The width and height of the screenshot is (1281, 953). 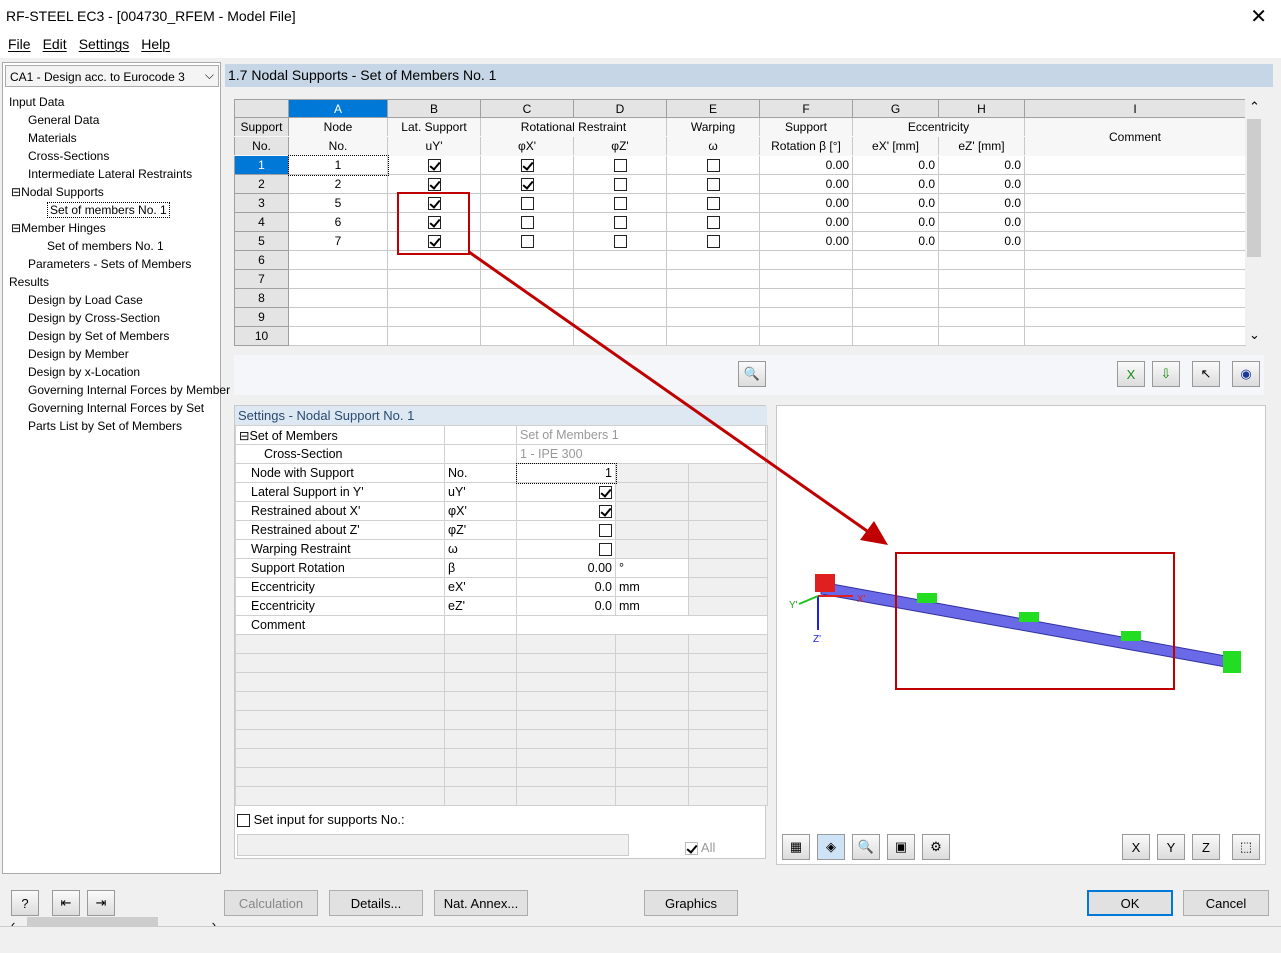 What do you see at coordinates (112, 426) in the screenshot?
I see `tree-item: Parts List by Set of Members` at bounding box center [112, 426].